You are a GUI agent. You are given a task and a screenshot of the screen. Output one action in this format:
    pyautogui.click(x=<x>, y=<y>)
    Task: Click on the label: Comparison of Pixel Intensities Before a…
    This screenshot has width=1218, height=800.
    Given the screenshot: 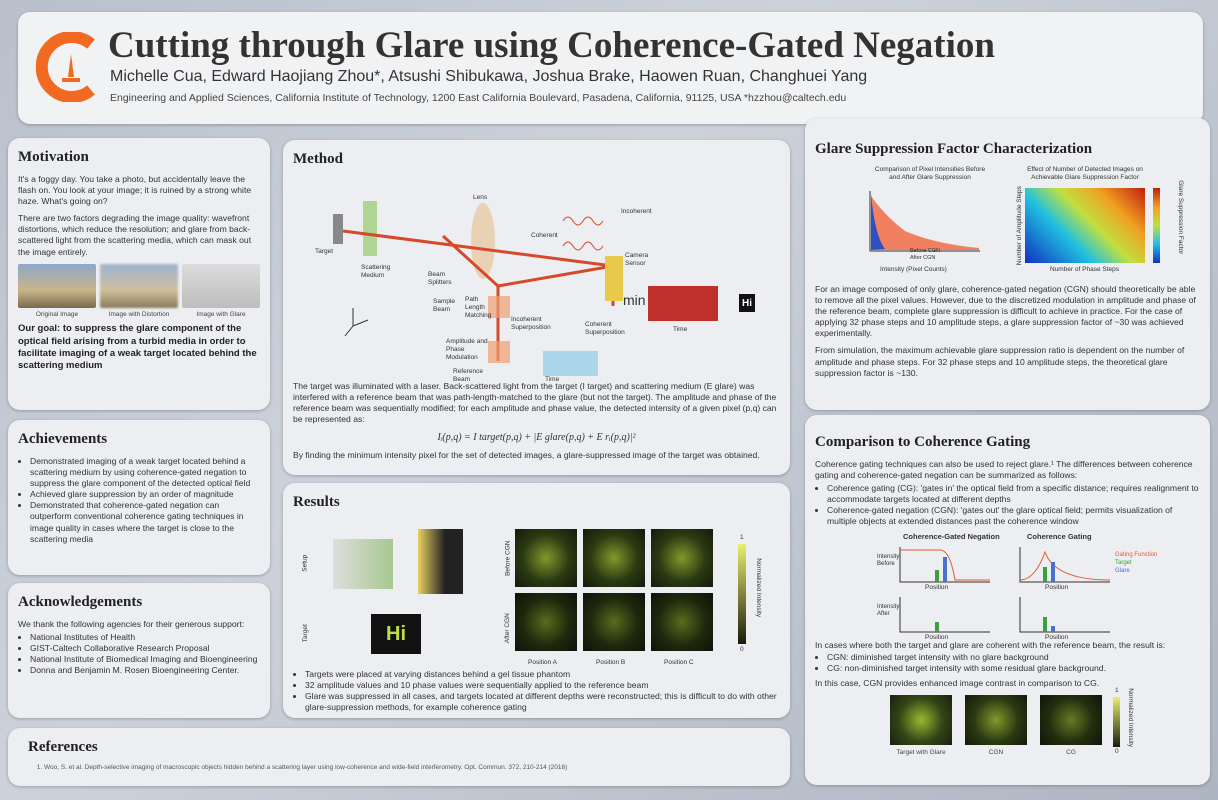 What is the action you would take?
    pyautogui.click(x=930, y=173)
    